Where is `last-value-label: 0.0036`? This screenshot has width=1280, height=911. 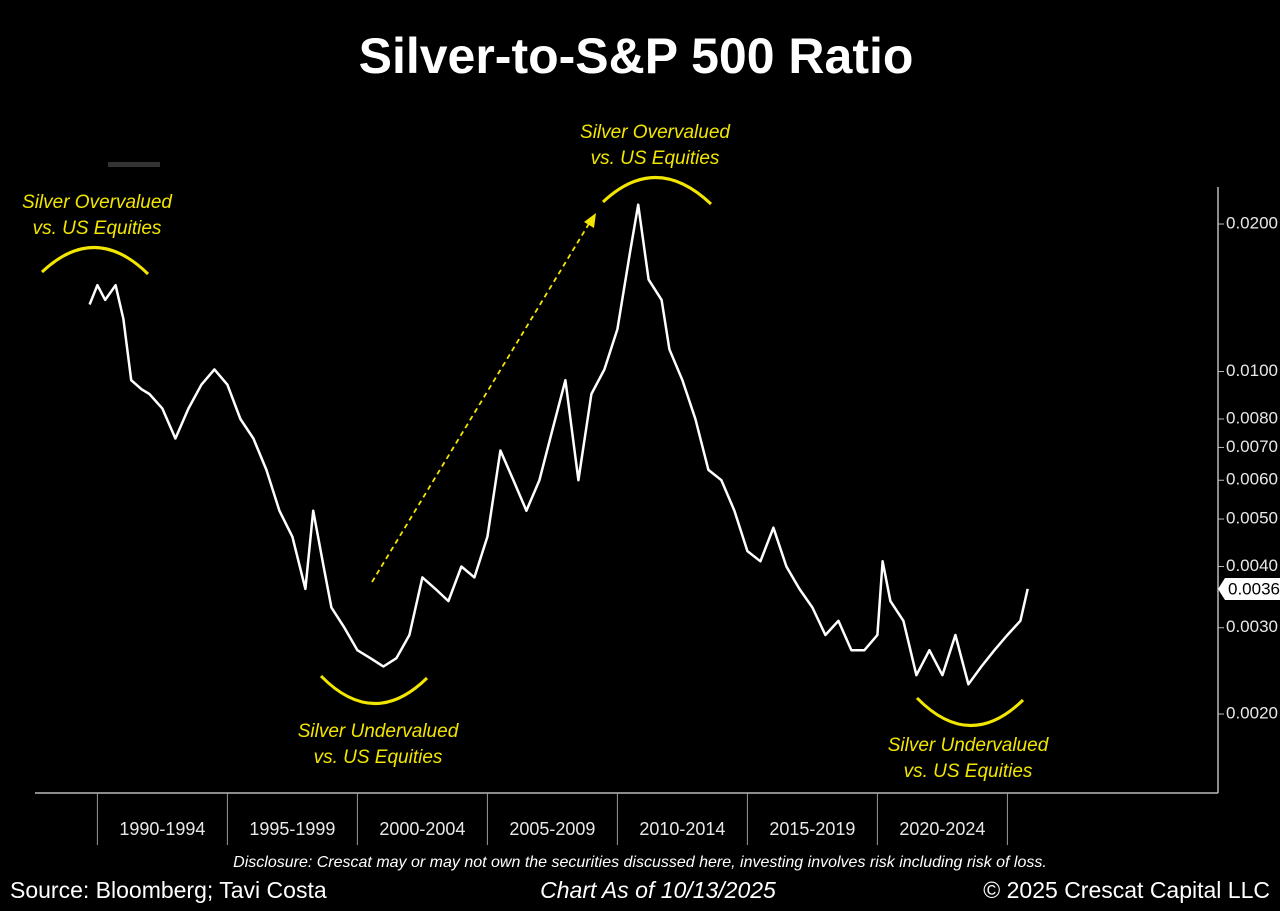
last-value-label: 0.0036 is located at coordinates (1254, 588).